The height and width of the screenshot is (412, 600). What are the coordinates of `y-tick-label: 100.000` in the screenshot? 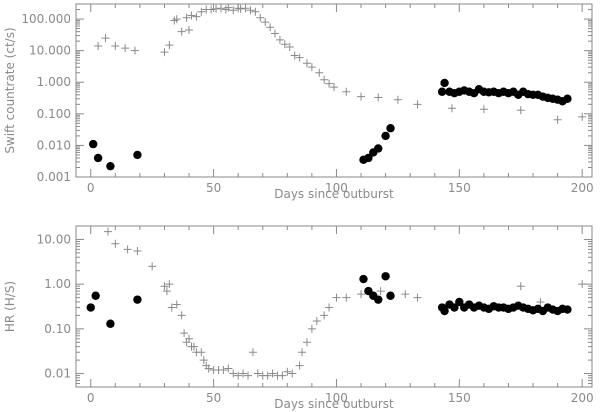 It's located at (46, 19).